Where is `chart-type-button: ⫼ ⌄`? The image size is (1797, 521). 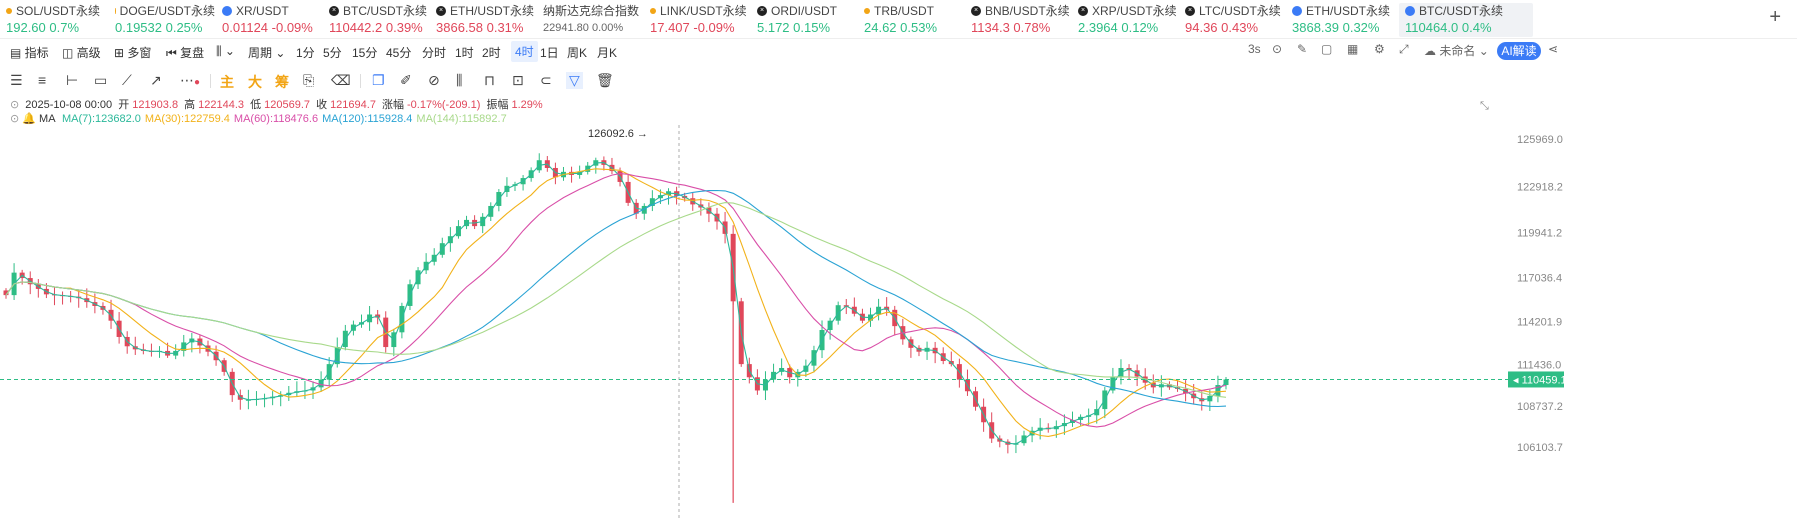 chart-type-button: ⫼ ⌄ is located at coordinates (225, 51).